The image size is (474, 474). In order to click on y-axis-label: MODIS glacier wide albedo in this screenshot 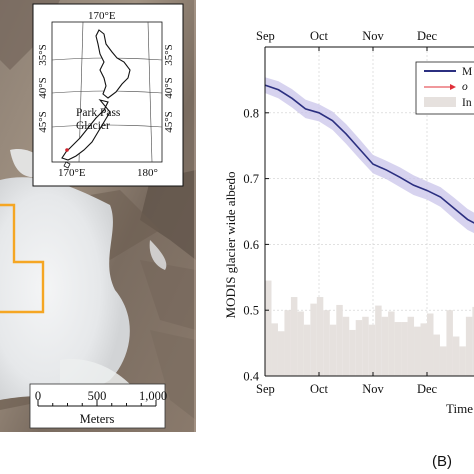, I will do `click(230, 245)`.